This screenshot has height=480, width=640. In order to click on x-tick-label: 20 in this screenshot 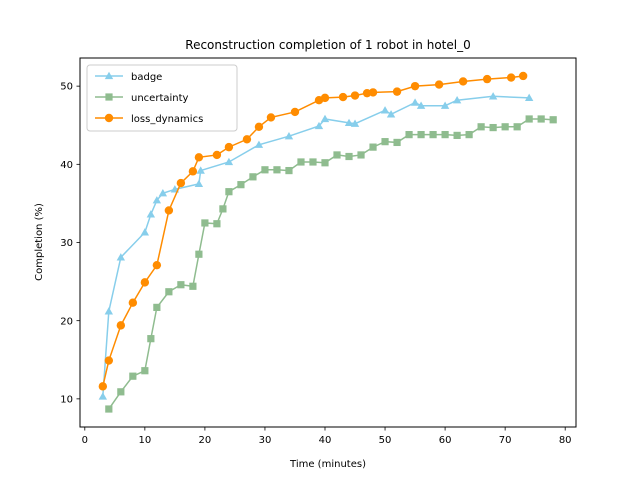, I will do `click(205, 440)`.